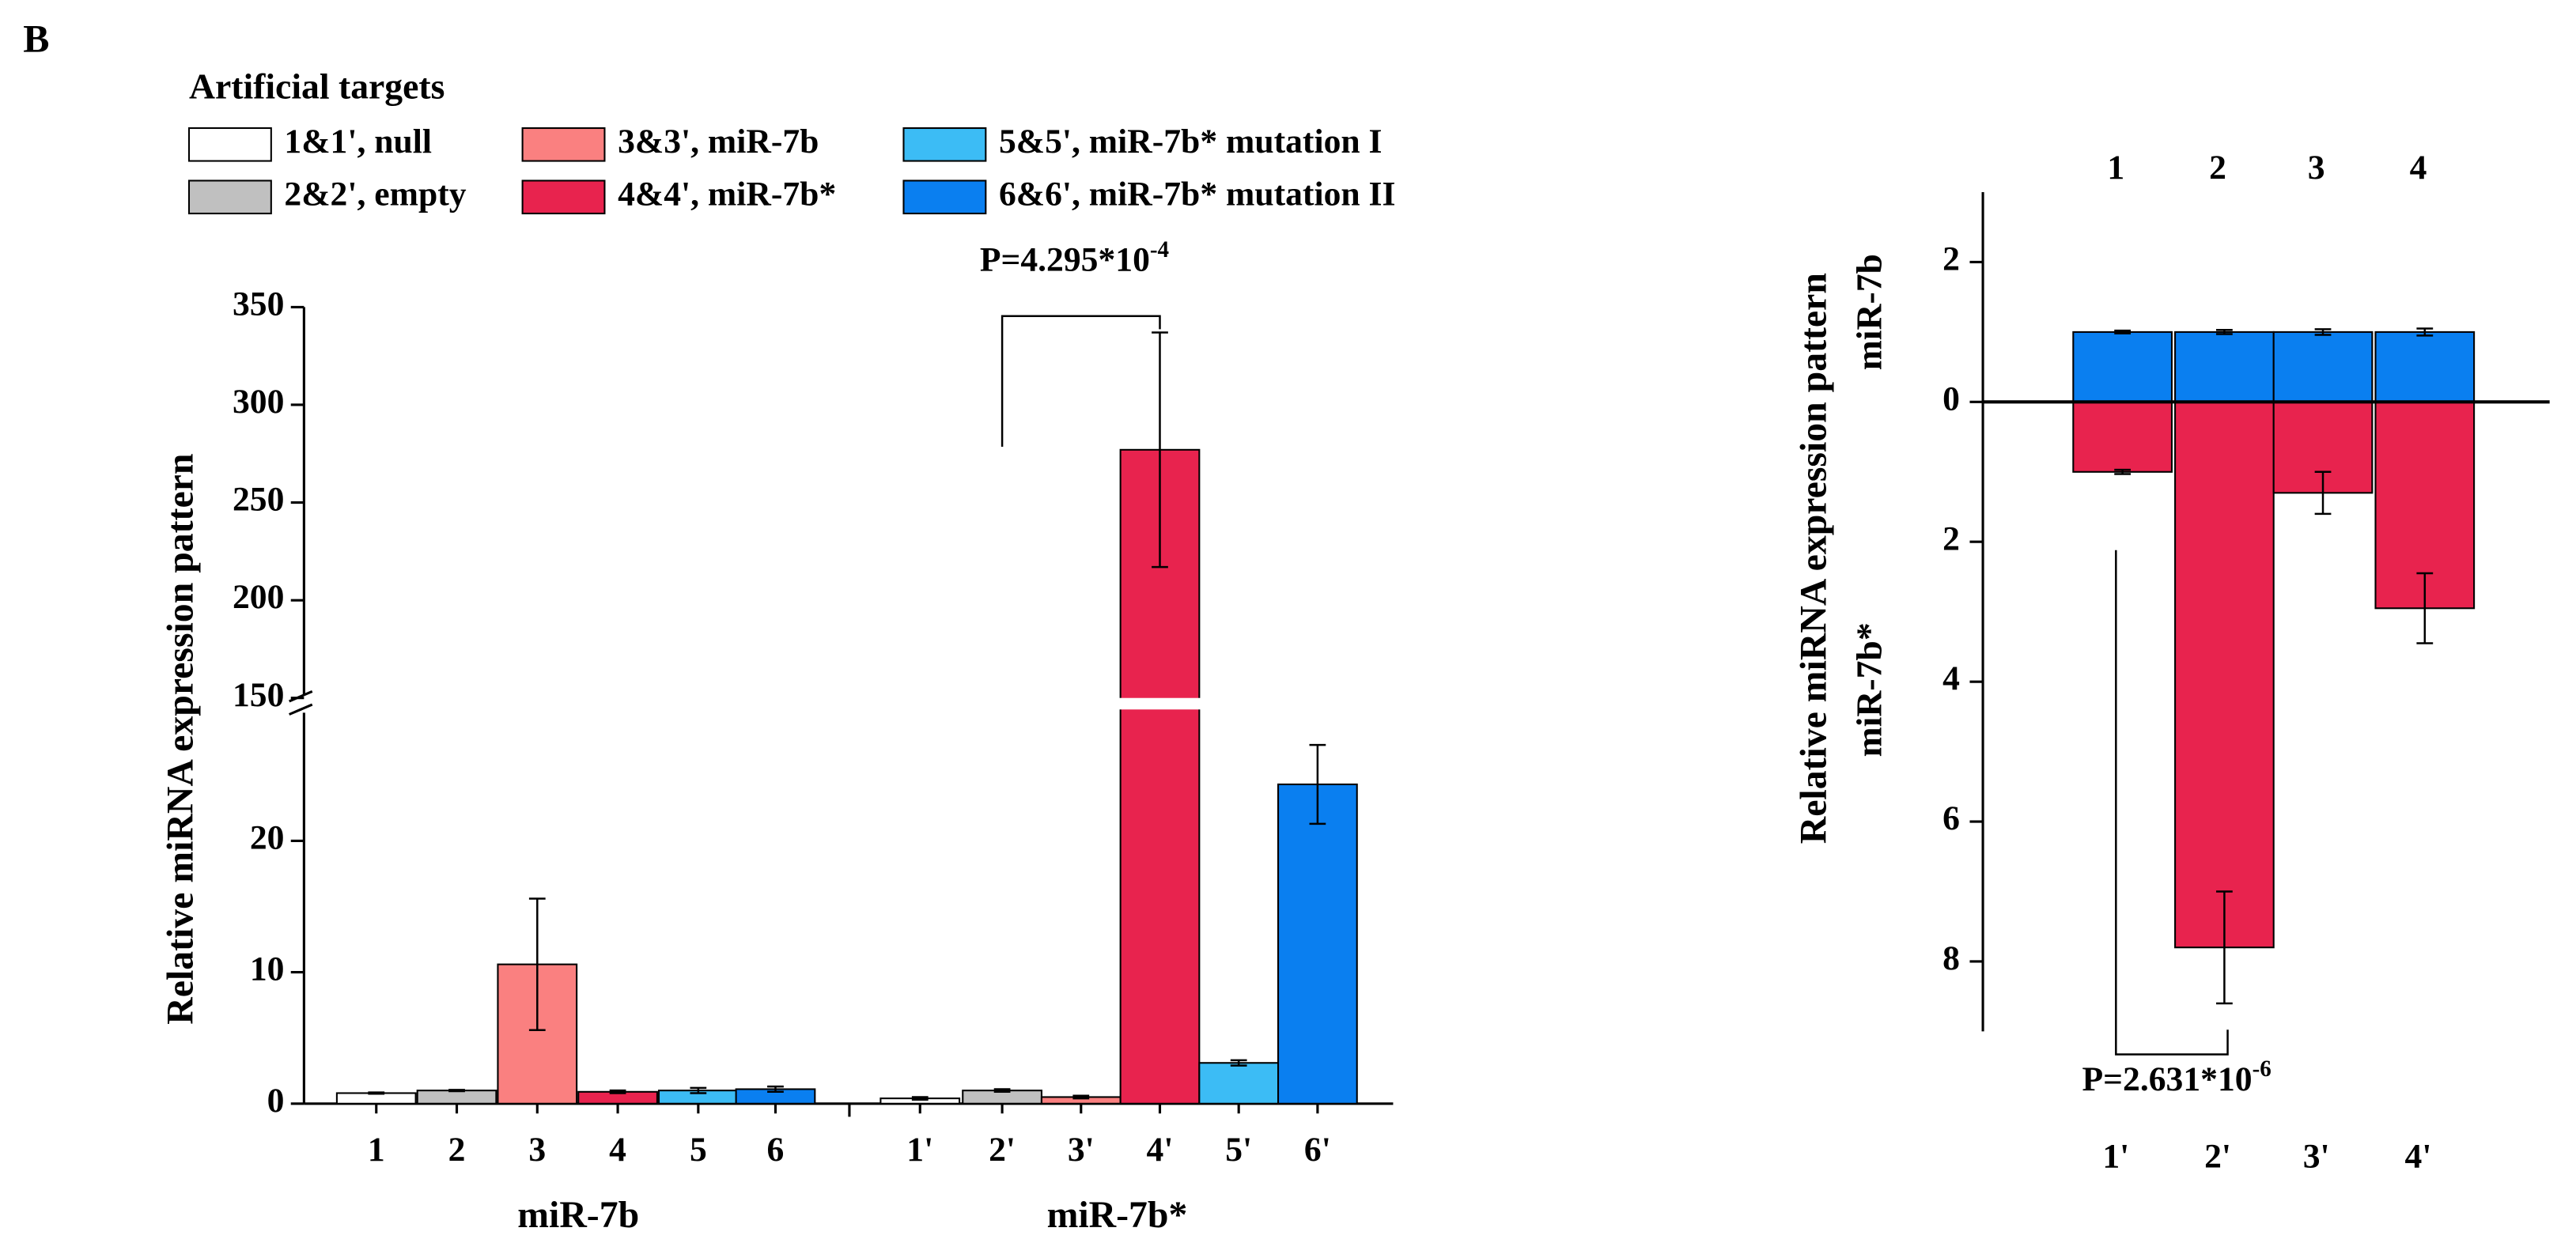  I want to click on annotation-exponent: -6, so click(2262, 1069).